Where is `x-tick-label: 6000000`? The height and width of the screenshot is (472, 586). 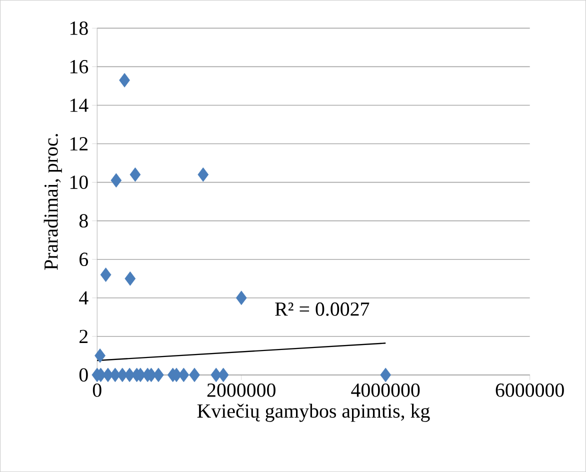
x-tick-label: 6000000 is located at coordinates (530, 390).